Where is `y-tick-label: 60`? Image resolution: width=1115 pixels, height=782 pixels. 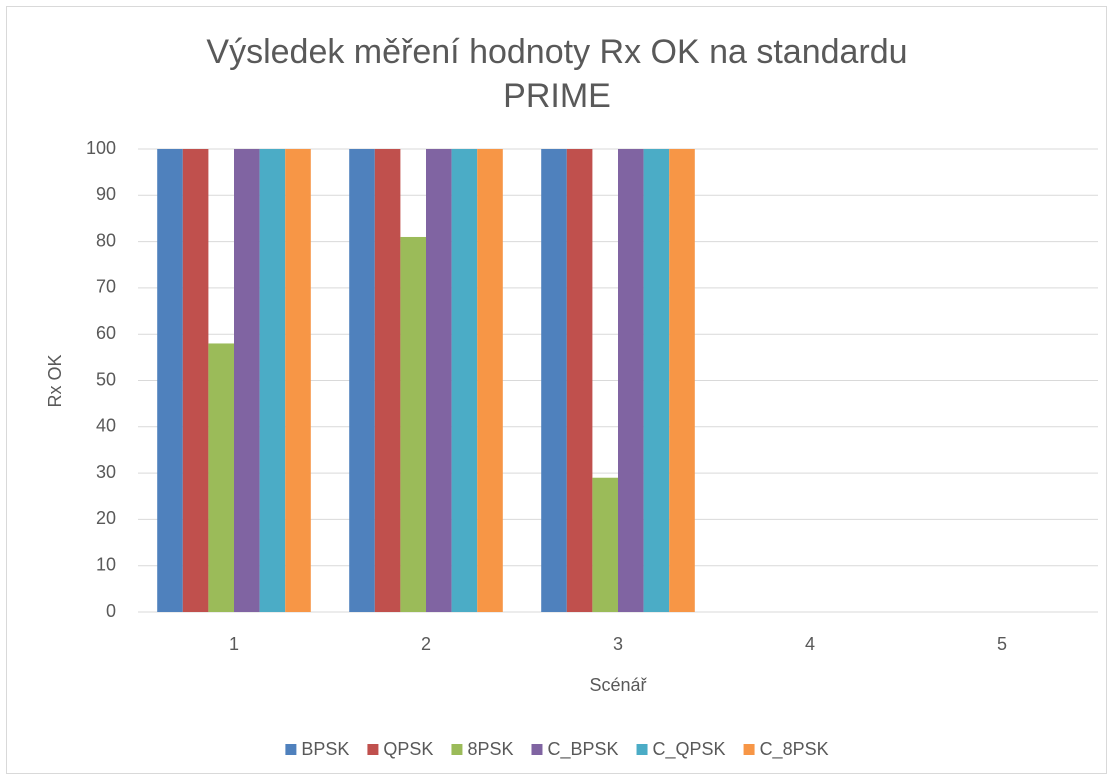 y-tick-label: 60 is located at coordinates (106, 333).